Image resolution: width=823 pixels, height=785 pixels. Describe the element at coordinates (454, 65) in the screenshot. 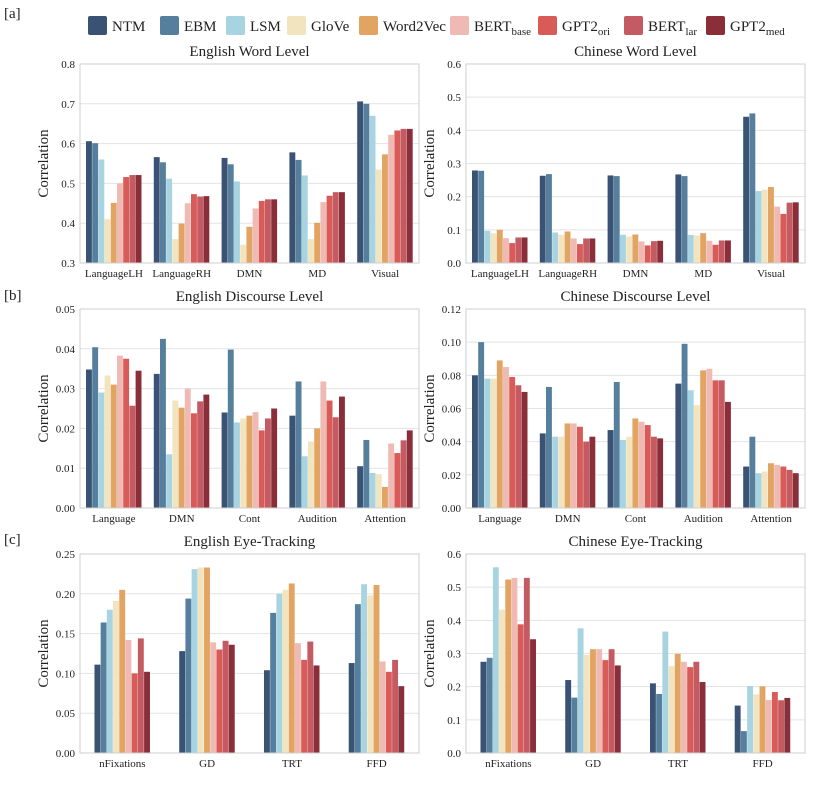

I see `y-tick-label: 0.6` at that location.